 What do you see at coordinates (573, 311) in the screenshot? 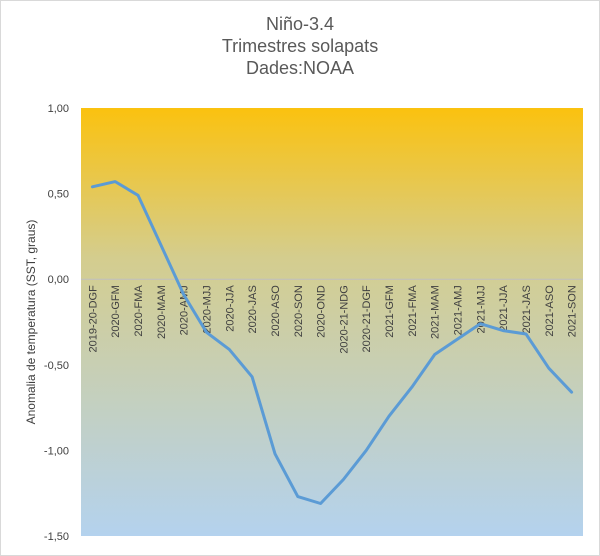
I see `x-tick-label: 2021-SON` at bounding box center [573, 311].